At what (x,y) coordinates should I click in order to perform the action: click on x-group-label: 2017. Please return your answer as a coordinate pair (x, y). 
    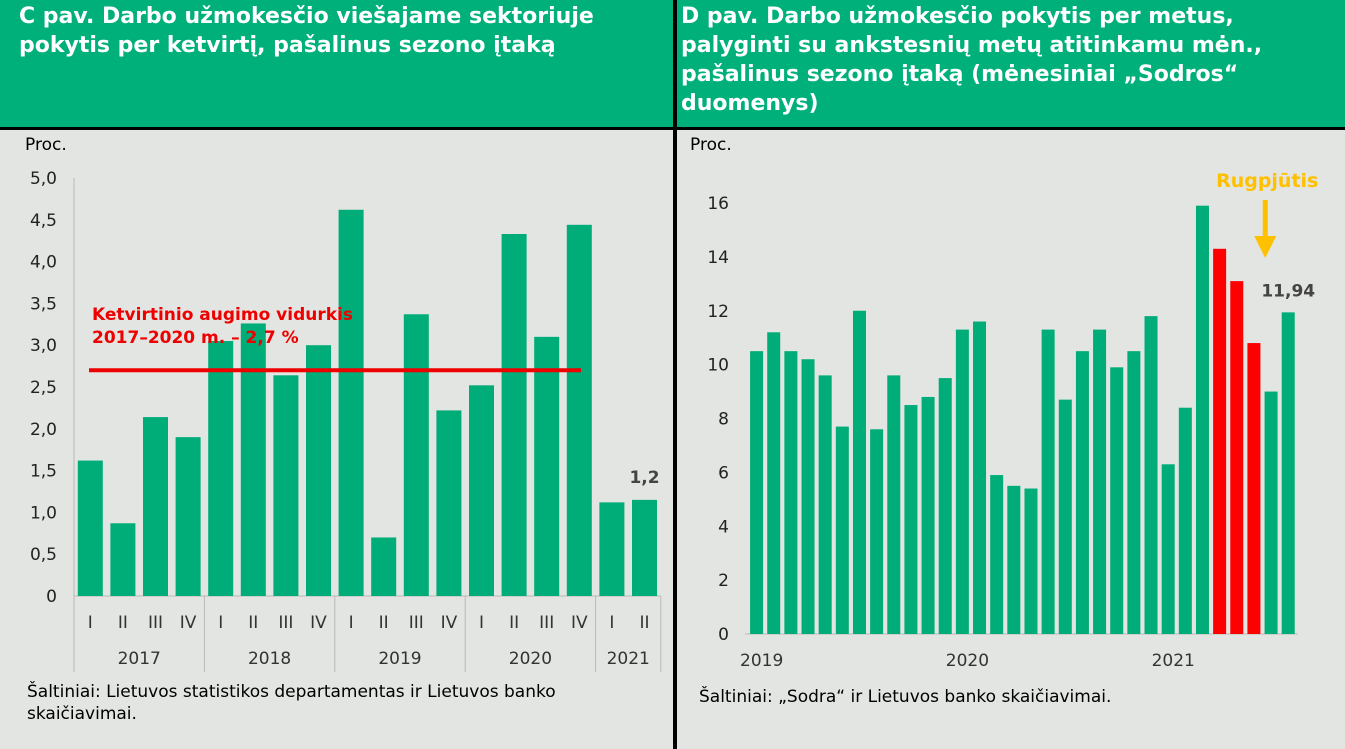
    Looking at the image, I should click on (139, 659).